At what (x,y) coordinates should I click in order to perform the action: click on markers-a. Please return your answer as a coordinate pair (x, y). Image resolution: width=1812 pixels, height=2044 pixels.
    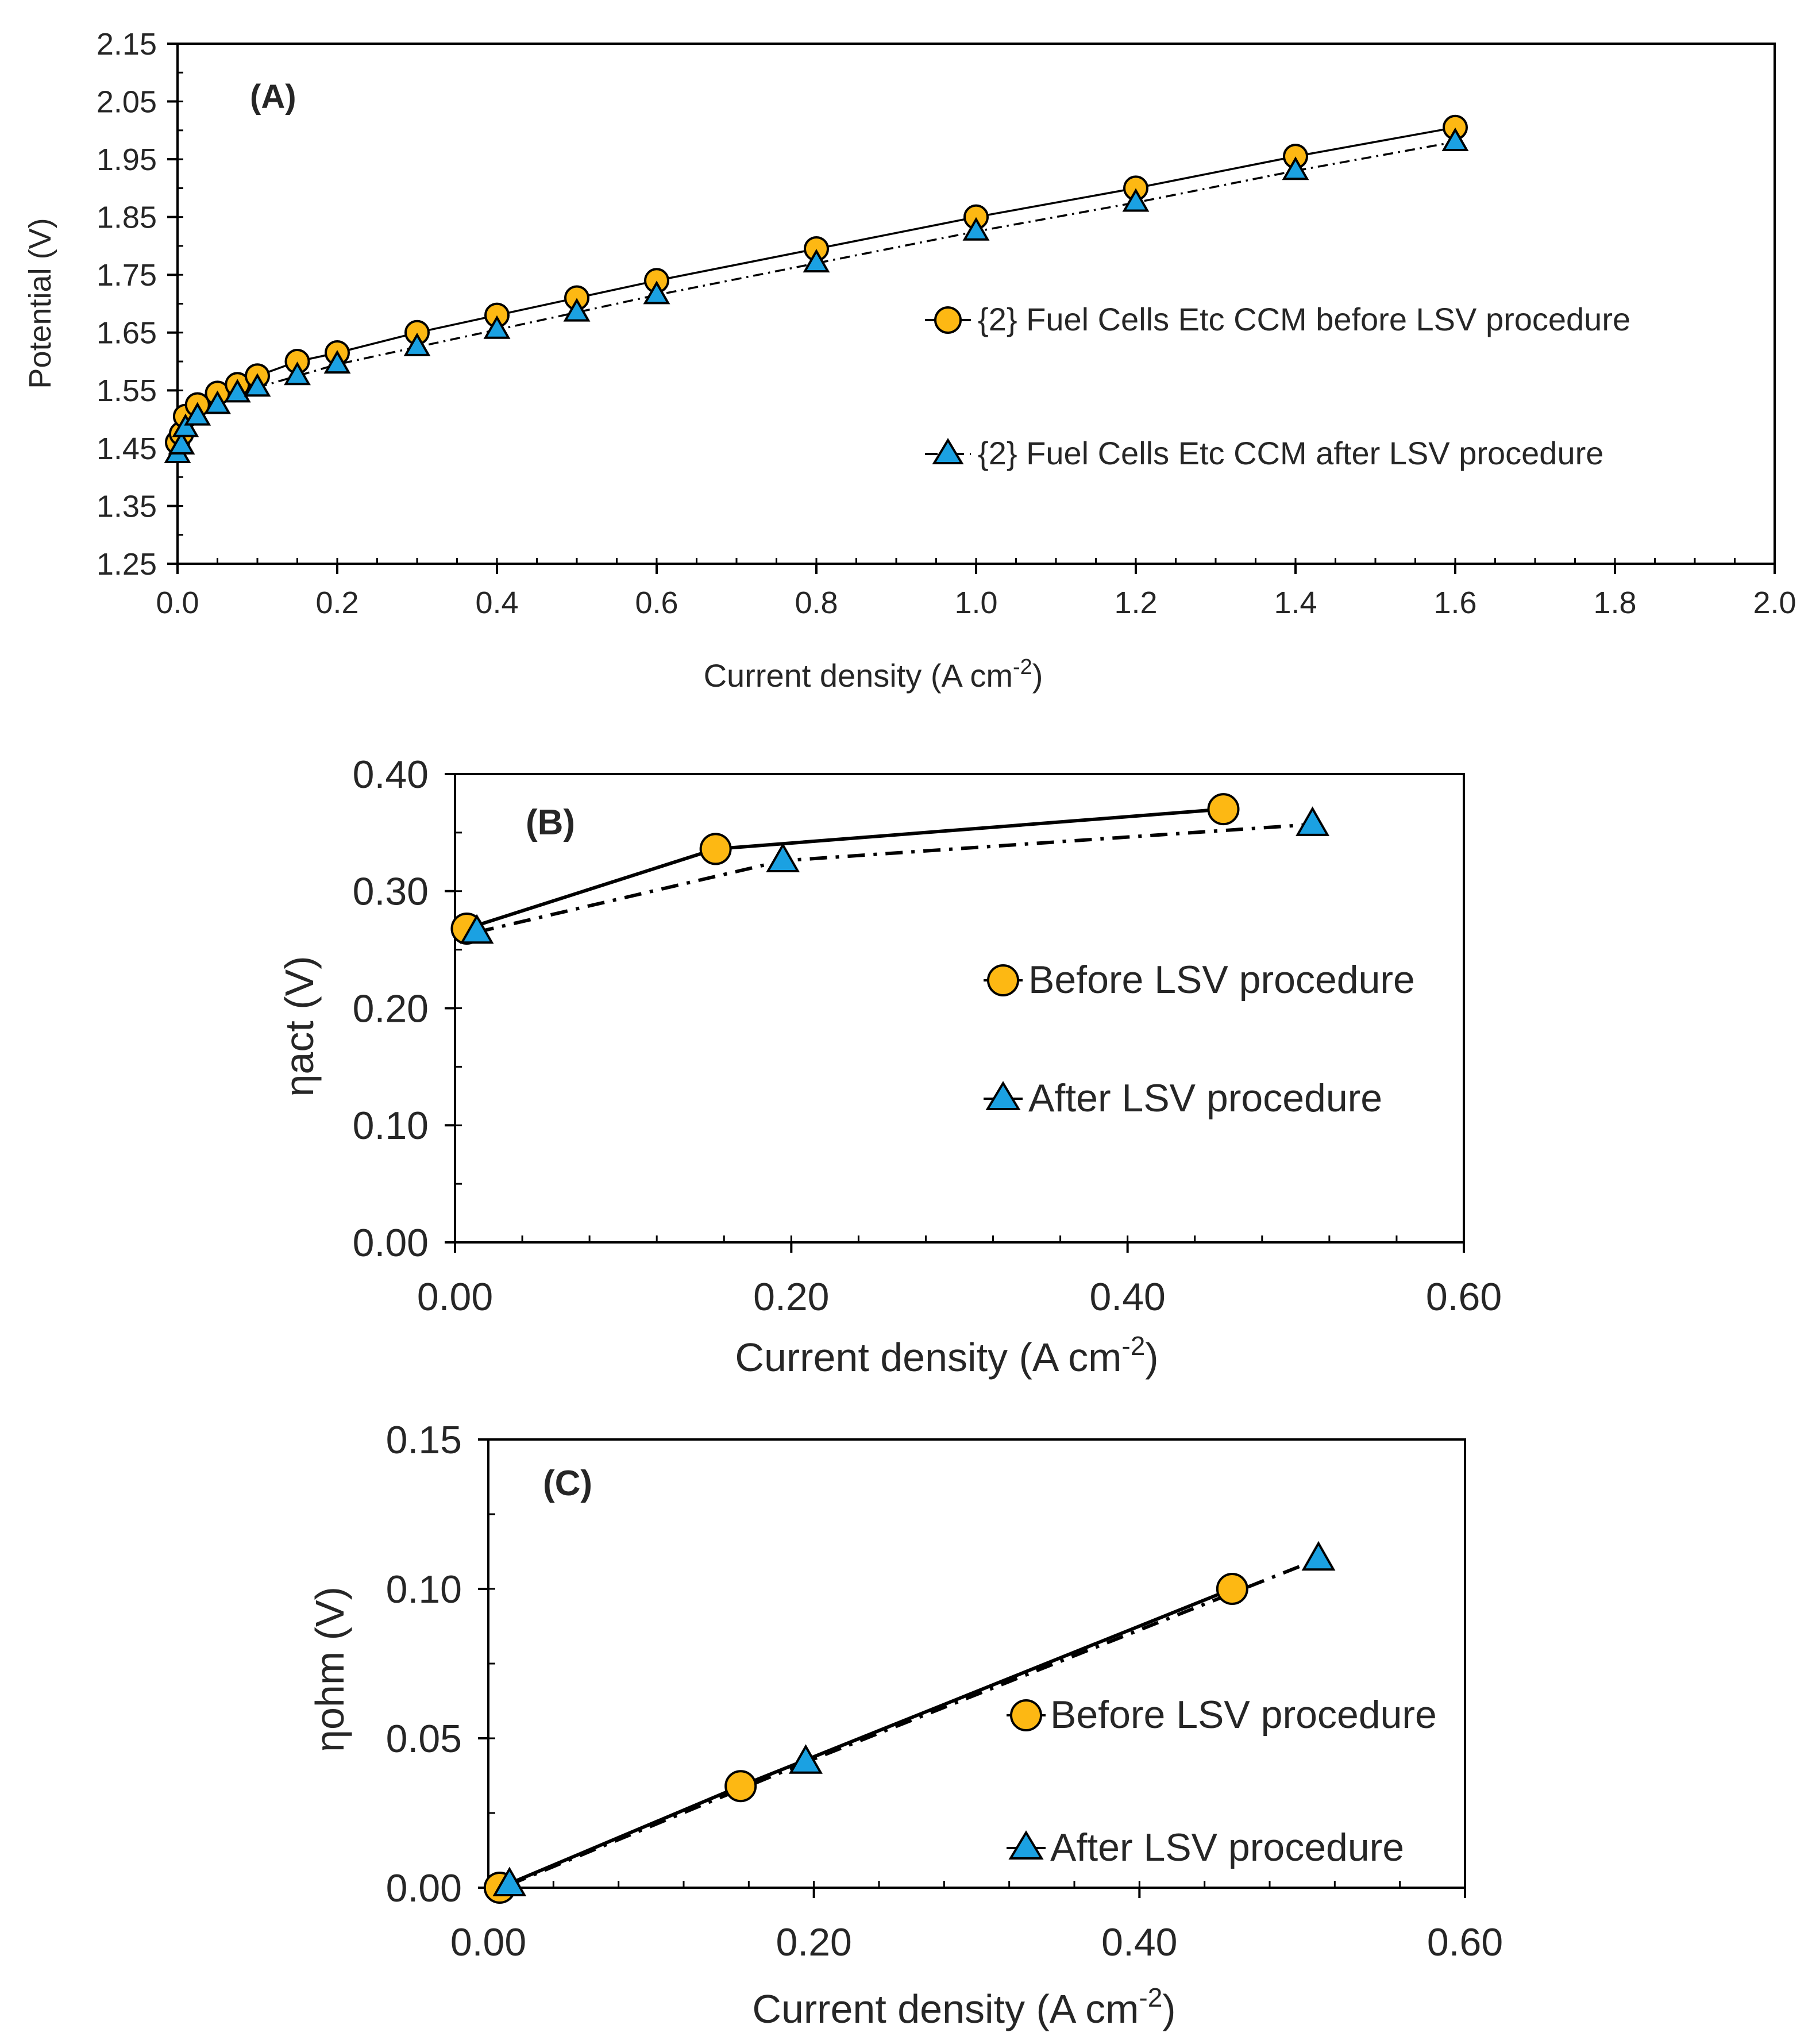
    Looking at the image, I should click on (816, 289).